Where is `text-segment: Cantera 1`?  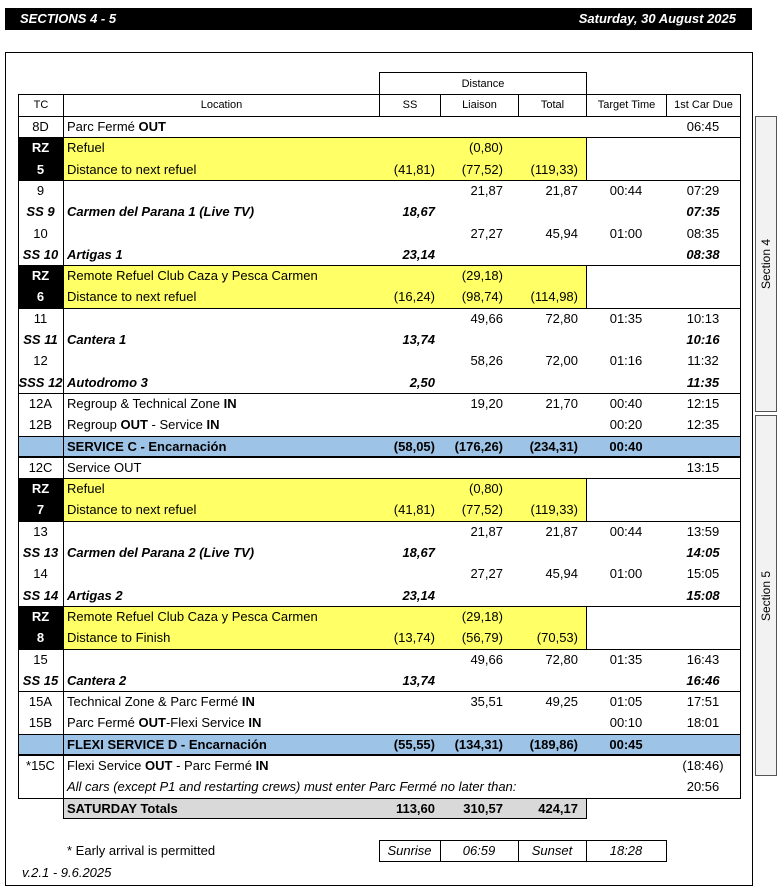 text-segment: Cantera 1 is located at coordinates (97, 339).